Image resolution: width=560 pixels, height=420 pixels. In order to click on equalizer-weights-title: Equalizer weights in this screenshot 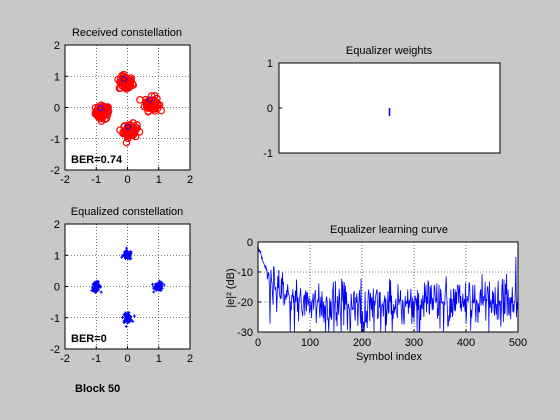, I will do `click(389, 51)`.